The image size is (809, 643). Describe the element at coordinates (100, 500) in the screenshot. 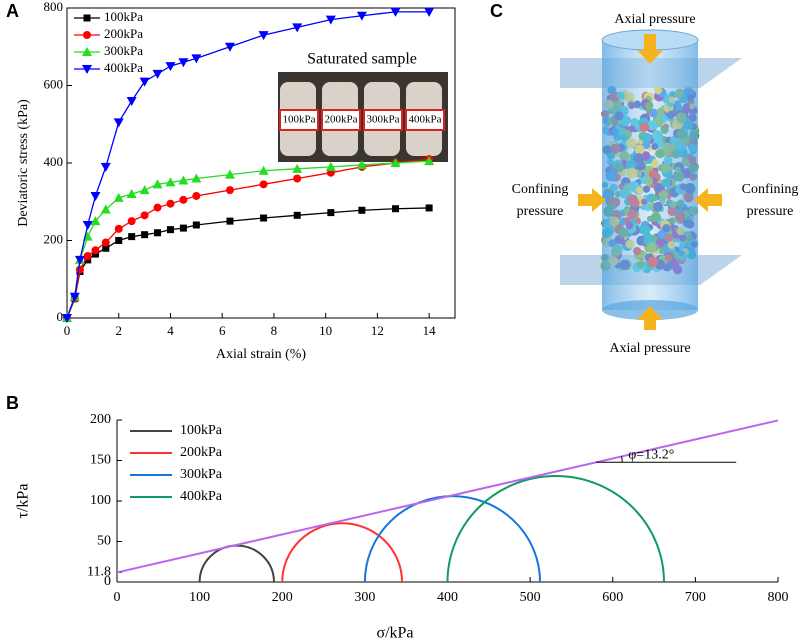

I see `y-tick-label: 100` at that location.